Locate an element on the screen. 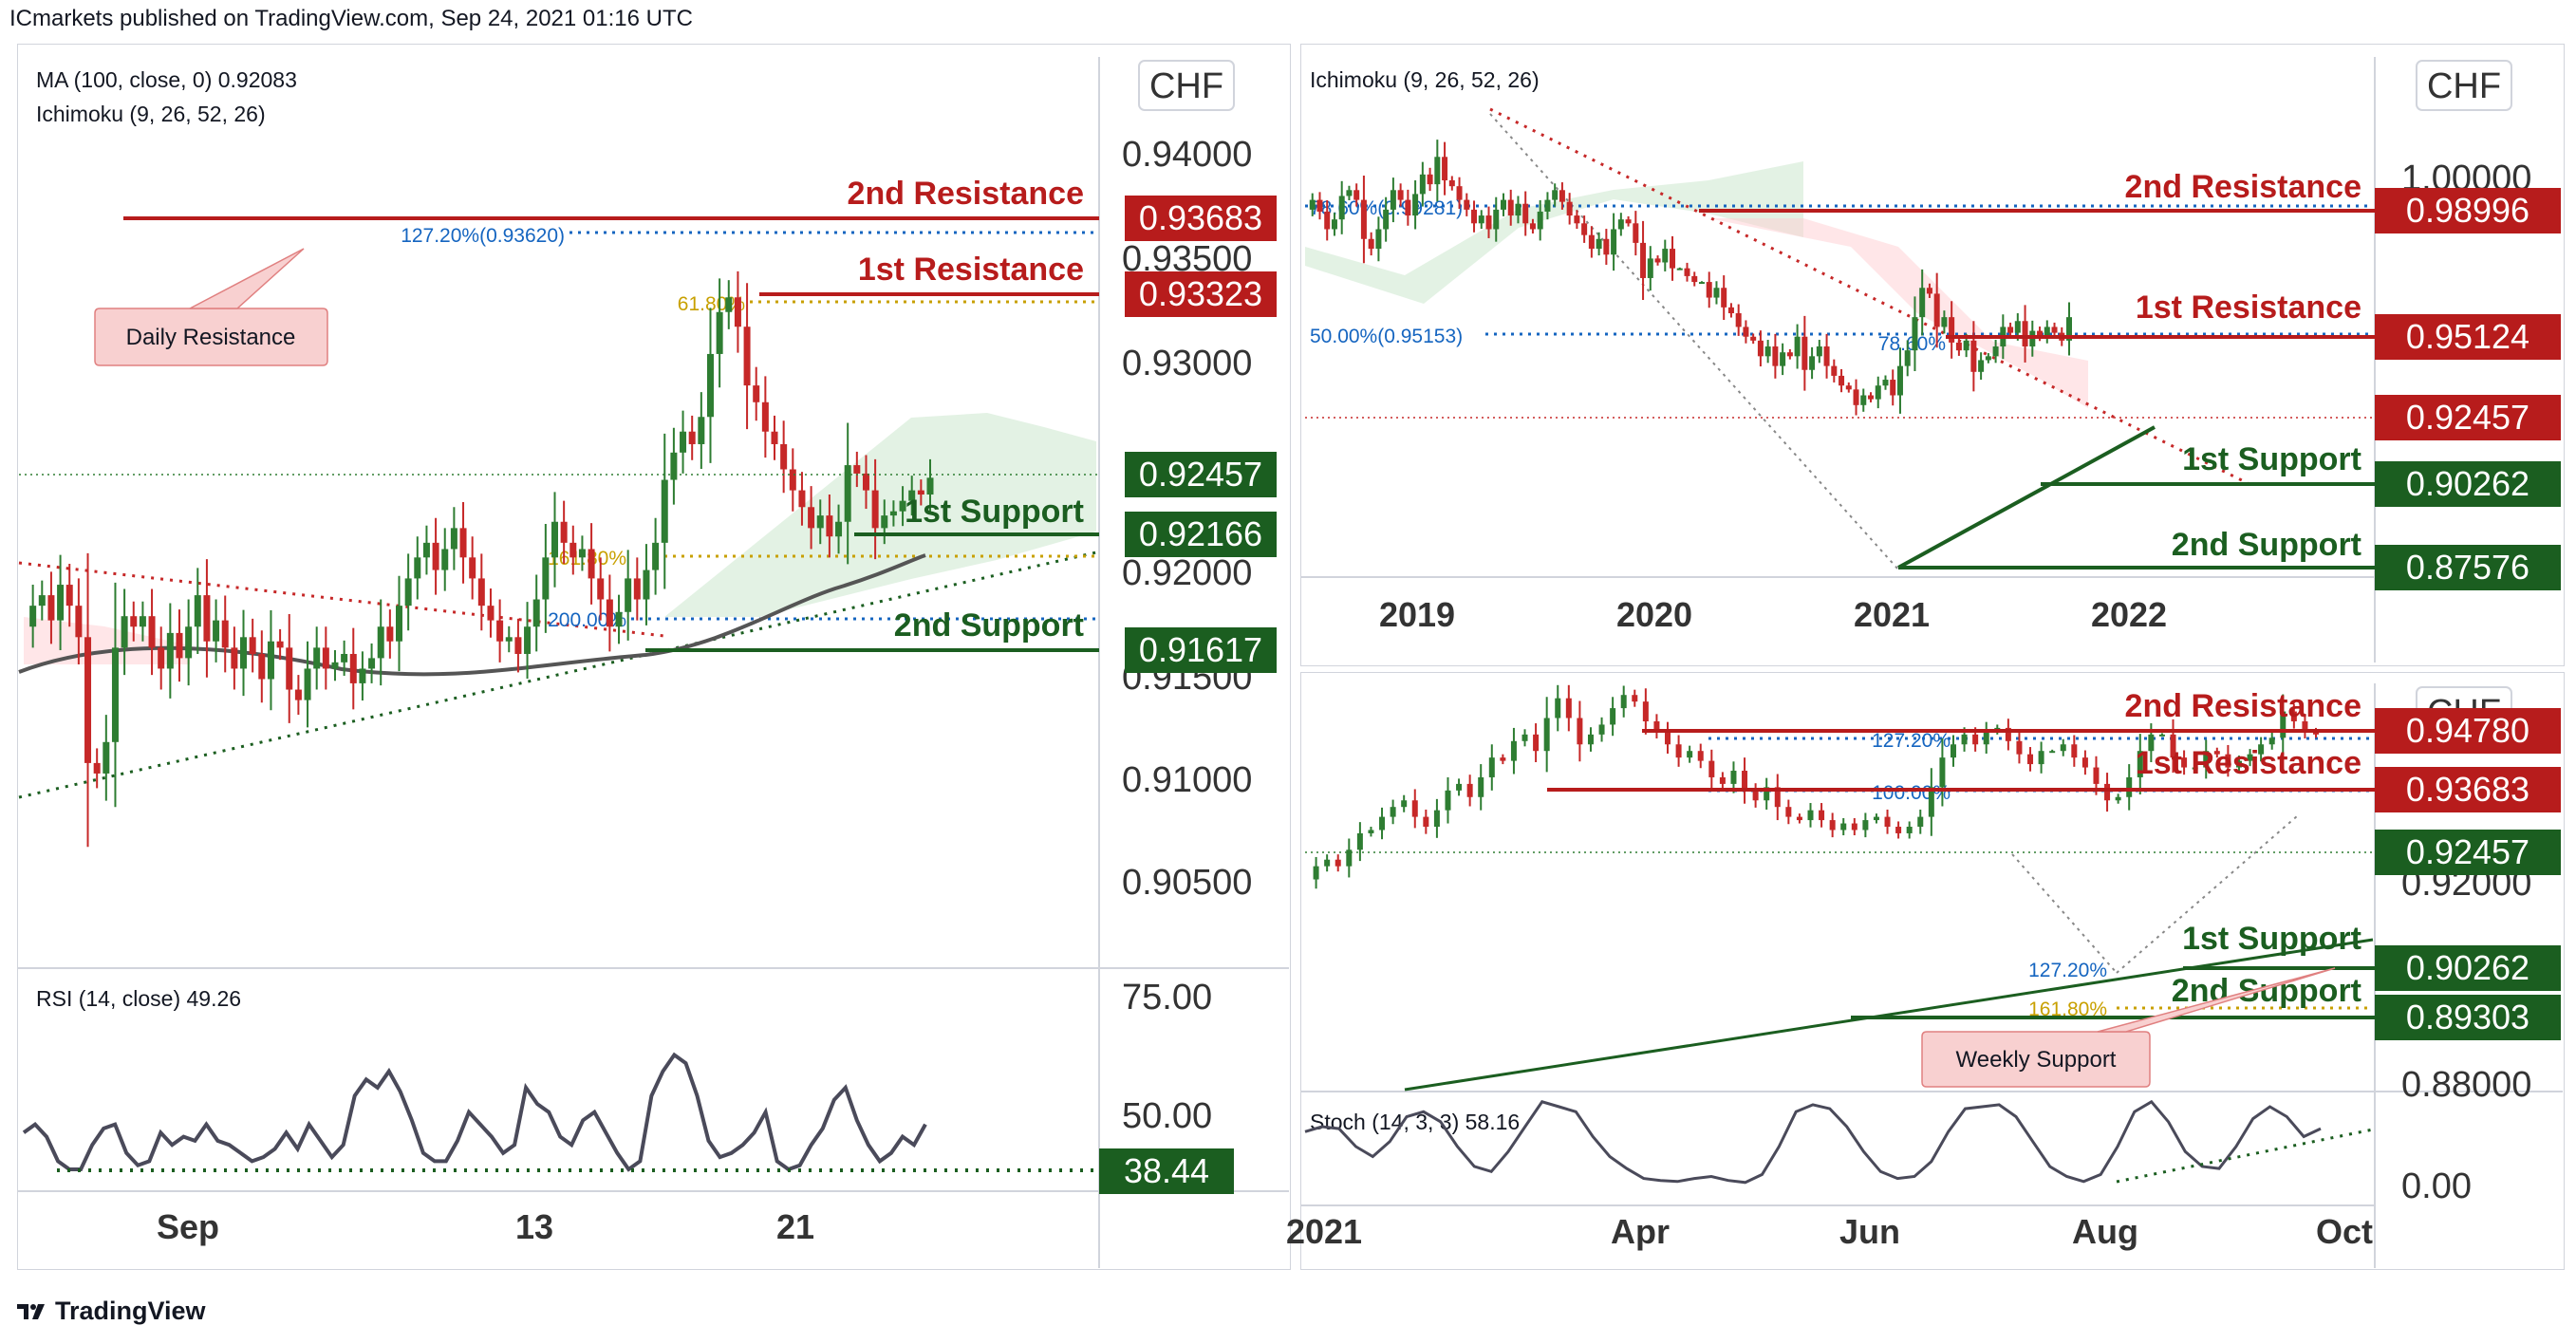 The image size is (2576, 1344). weekly-ichimoku-legend: Ichimoku (9, 26, 52, 26) is located at coordinates (1425, 79).